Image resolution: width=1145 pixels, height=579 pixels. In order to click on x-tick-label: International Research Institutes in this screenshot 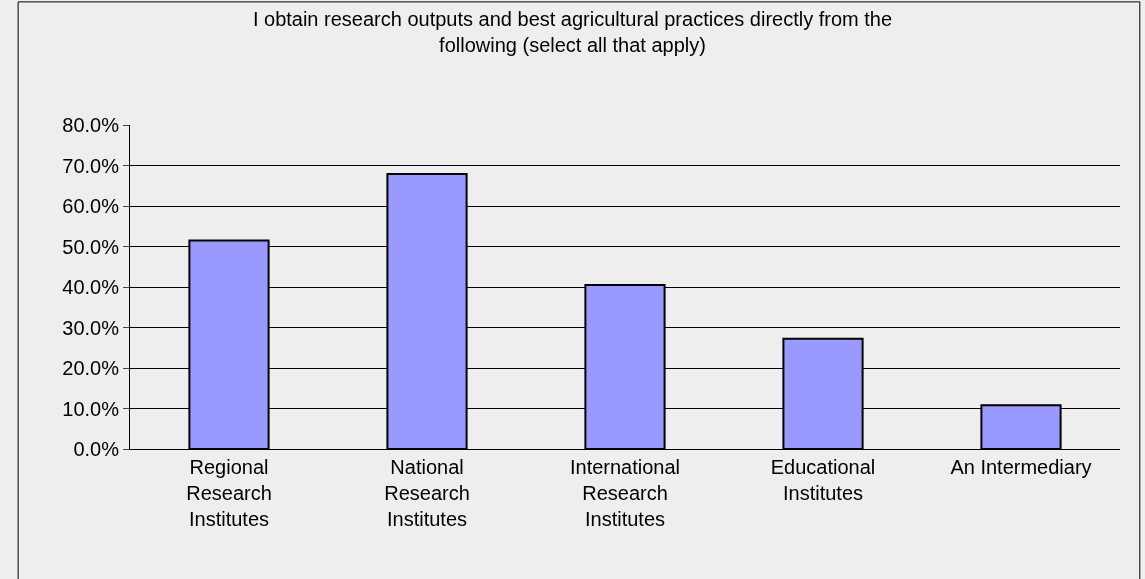, I will do `click(625, 493)`.